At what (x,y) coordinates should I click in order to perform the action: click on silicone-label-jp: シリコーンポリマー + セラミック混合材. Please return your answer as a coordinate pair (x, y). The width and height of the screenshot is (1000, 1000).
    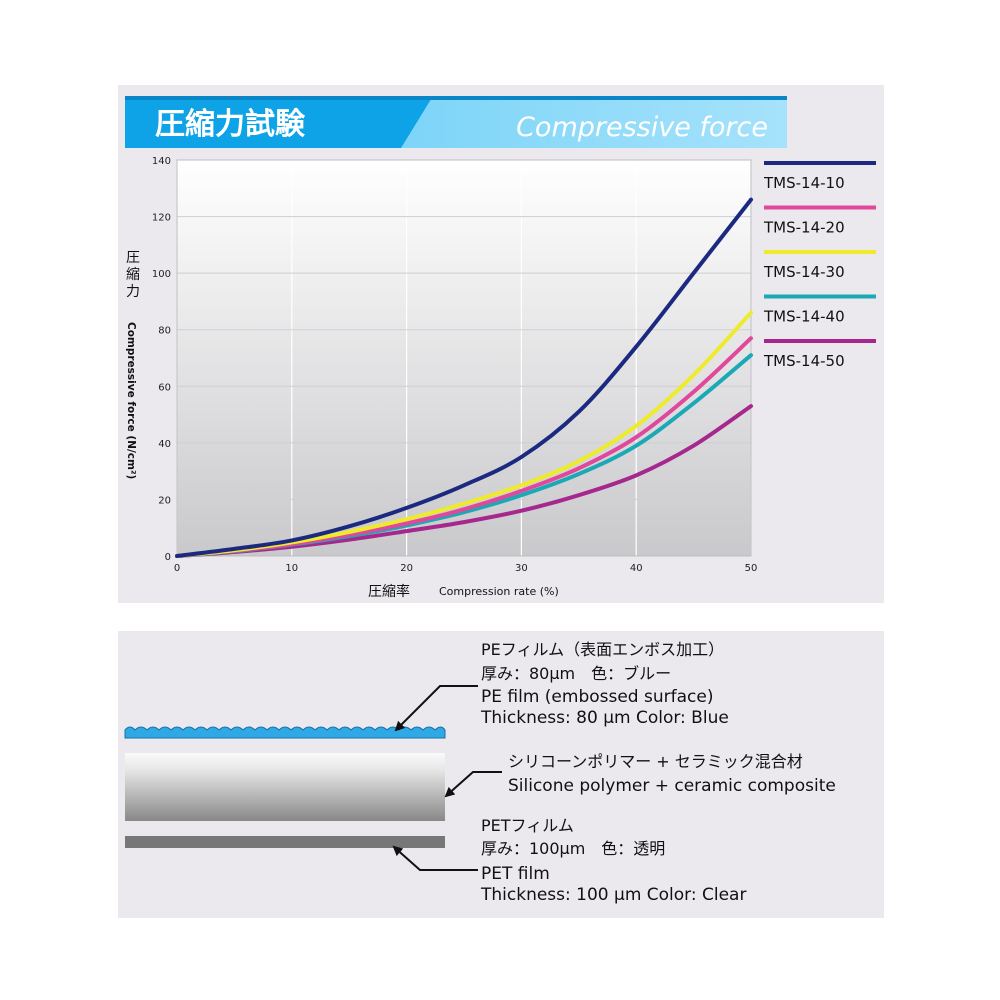
    Looking at the image, I should click on (655, 761).